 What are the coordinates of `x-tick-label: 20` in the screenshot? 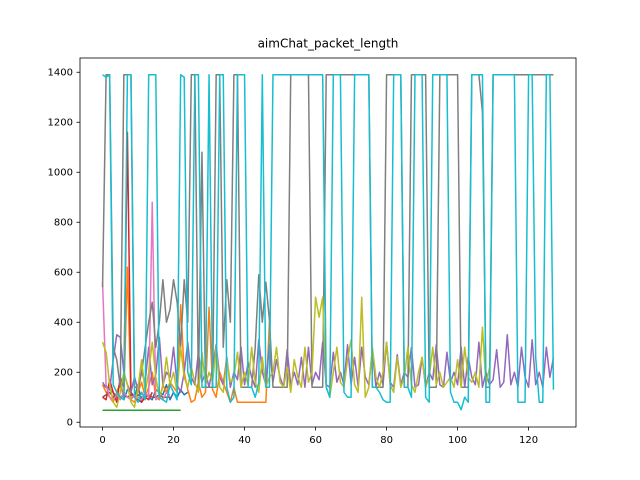 It's located at (173, 440).